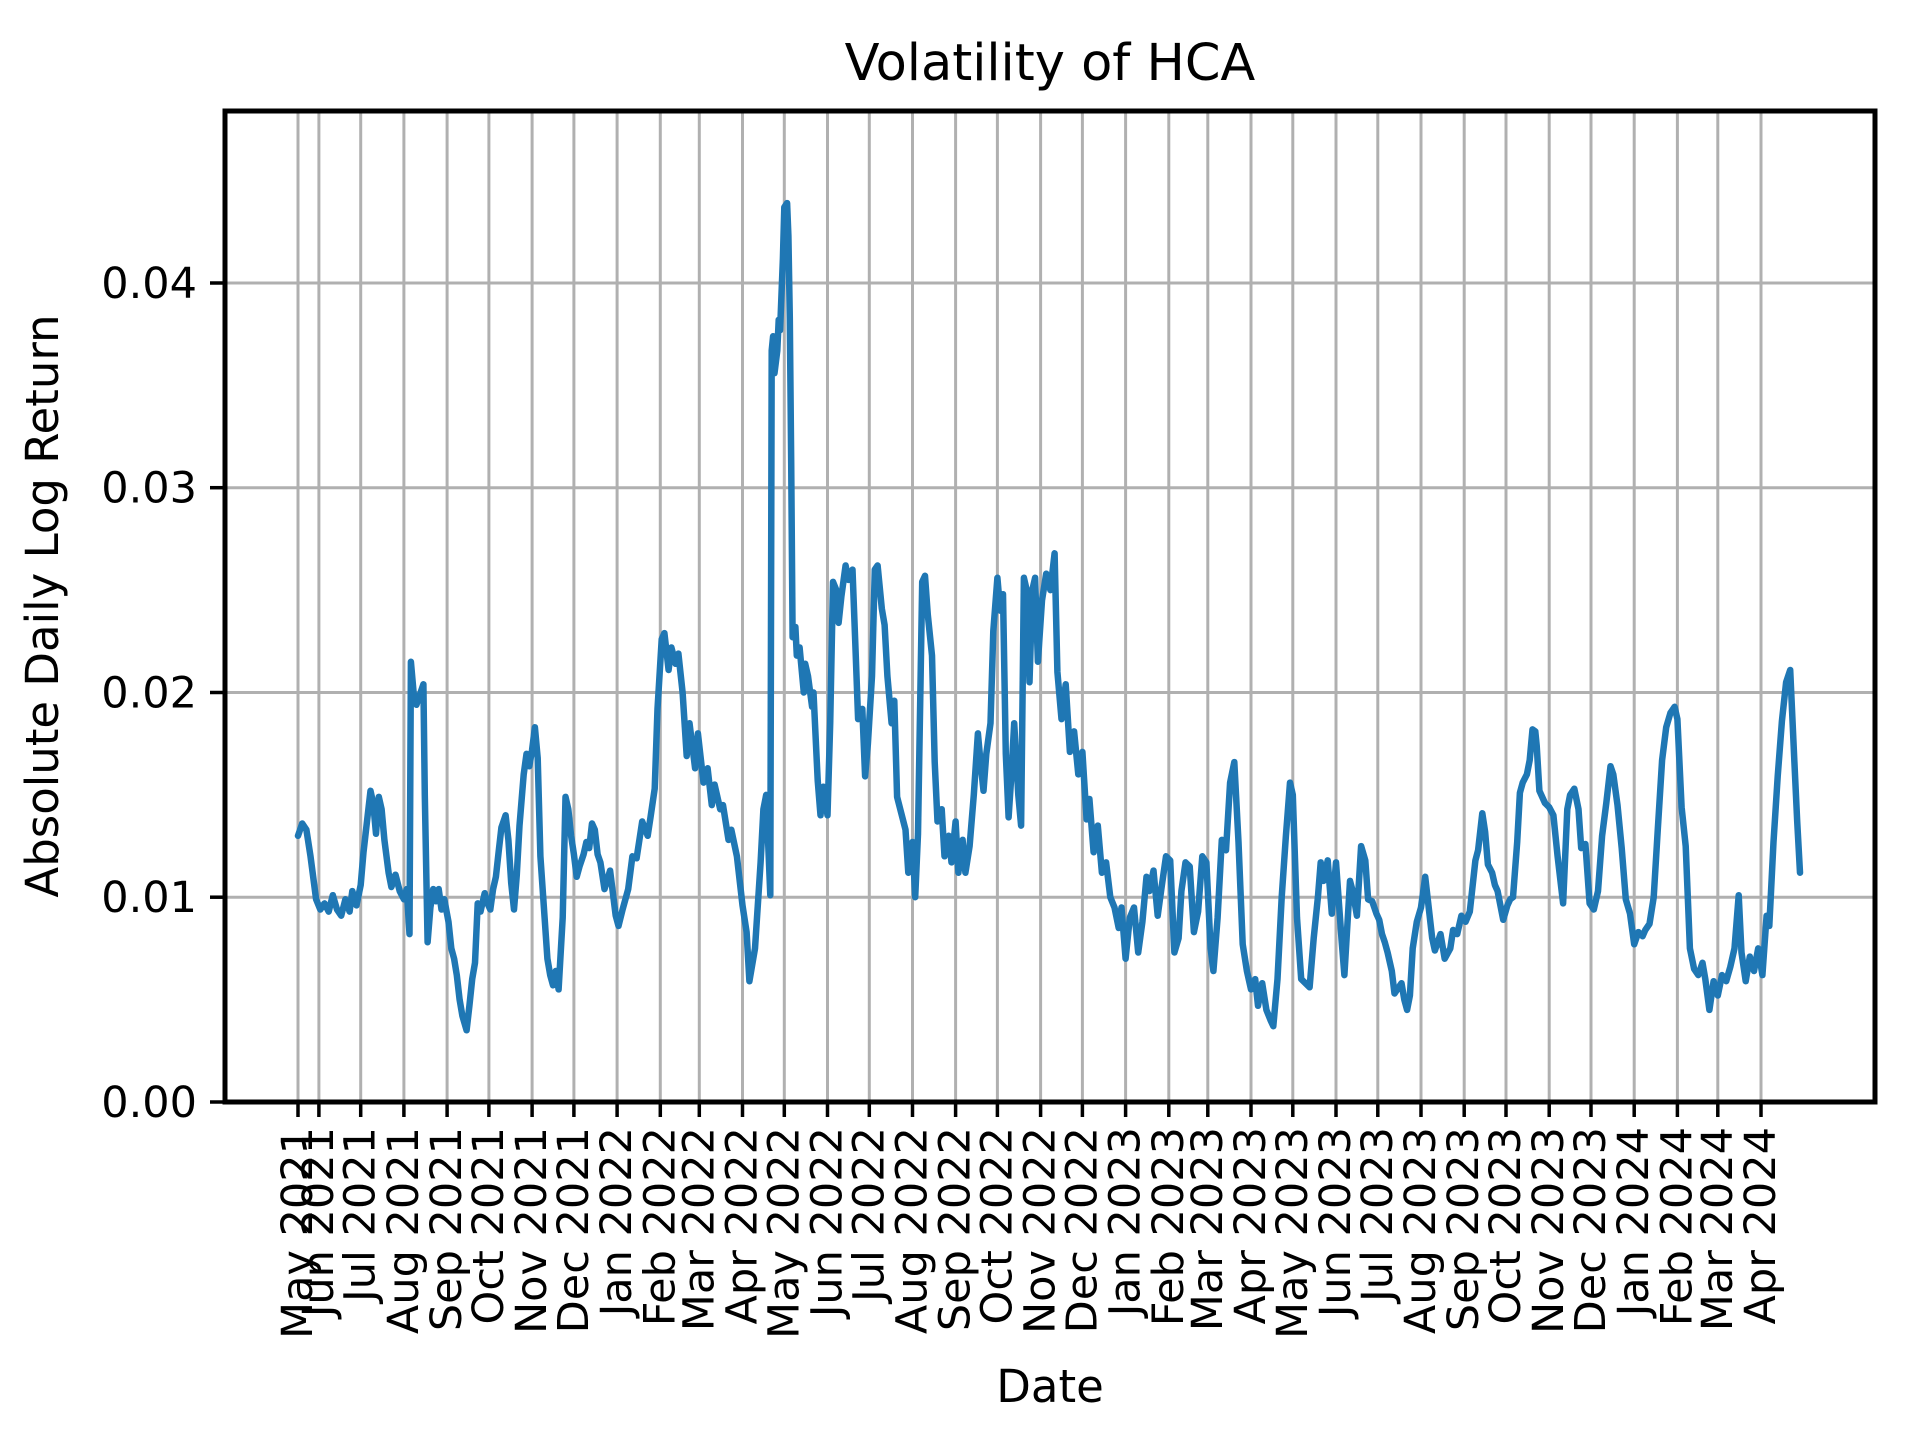 The height and width of the screenshot is (1440, 1920). I want to click on x-tick-label: Jul 2021, so click(361, 1216).